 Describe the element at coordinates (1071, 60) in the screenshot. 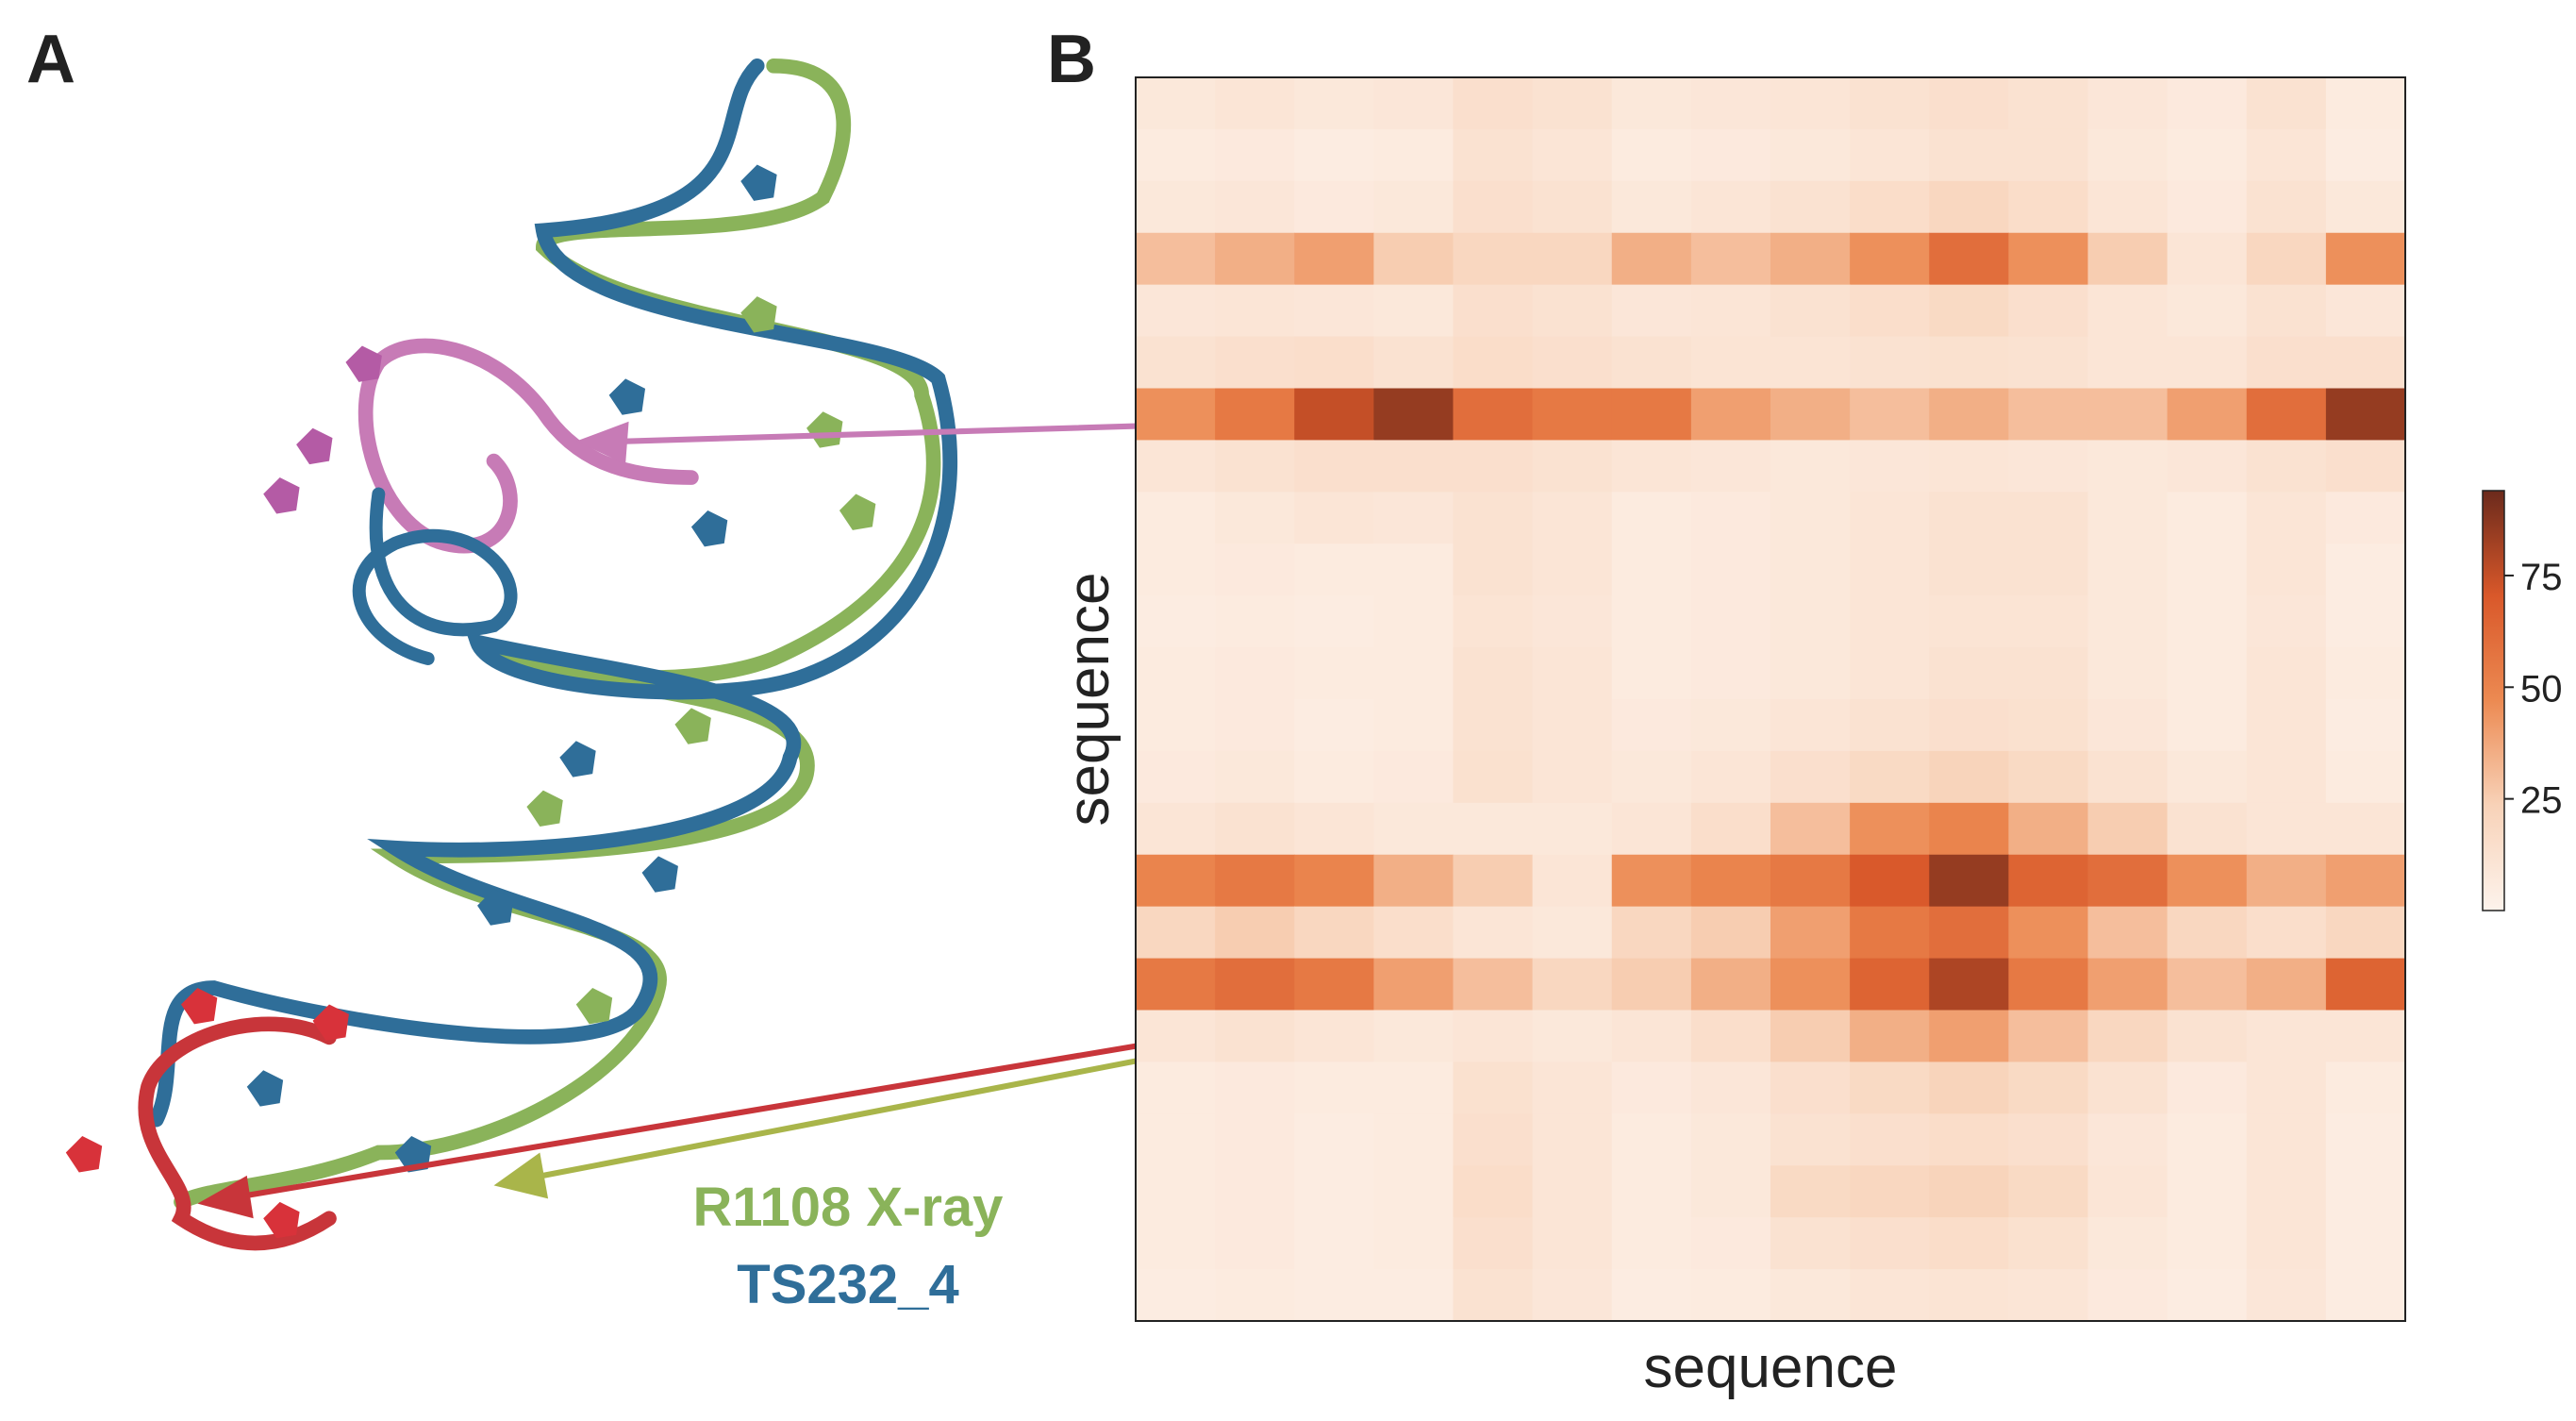

I see `panel-label: B` at that location.